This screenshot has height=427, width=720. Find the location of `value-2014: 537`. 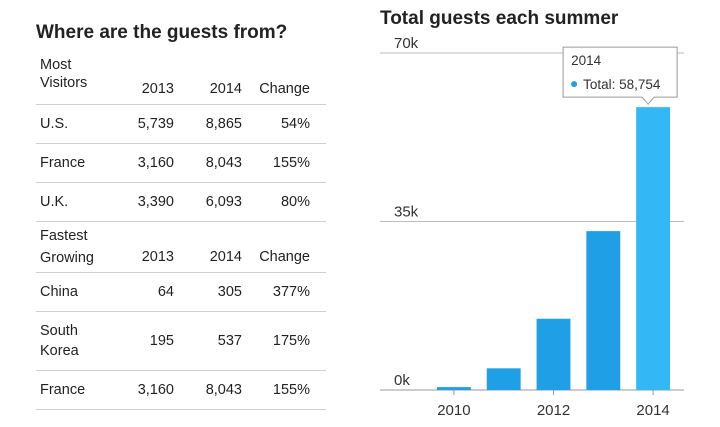

value-2014: 537 is located at coordinates (208, 341).